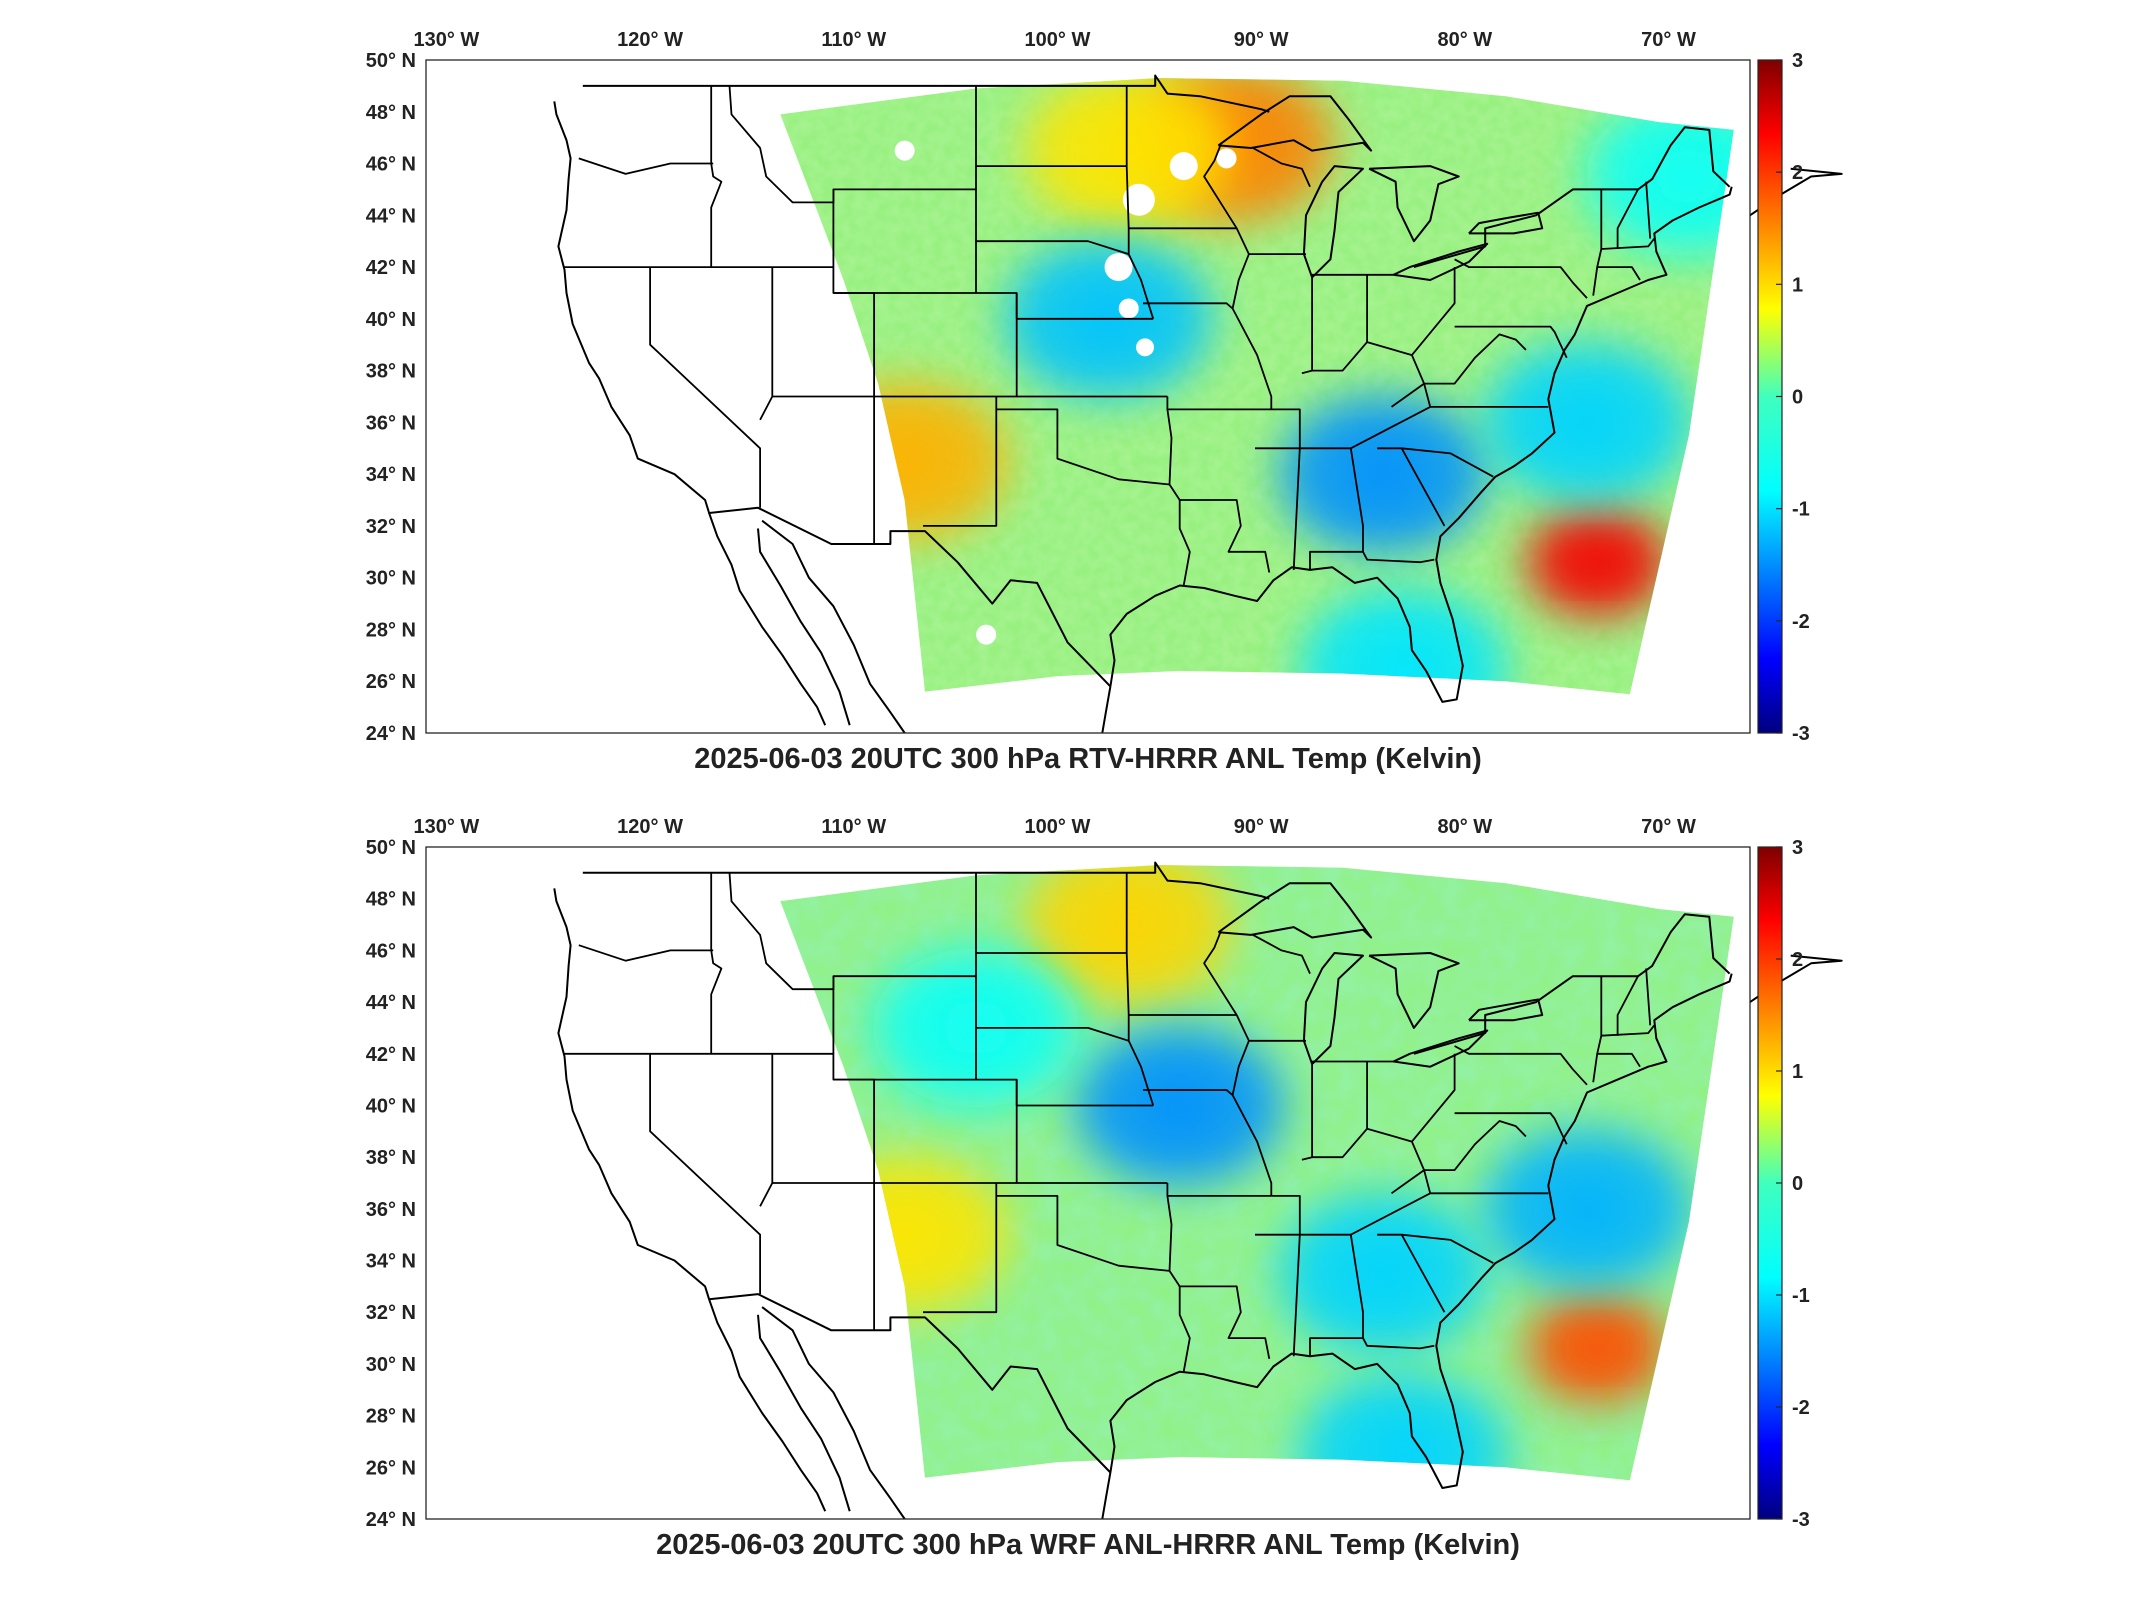  What do you see at coordinates (1797, 398) in the screenshot?
I see `colorbar-tick-label: 0` at bounding box center [1797, 398].